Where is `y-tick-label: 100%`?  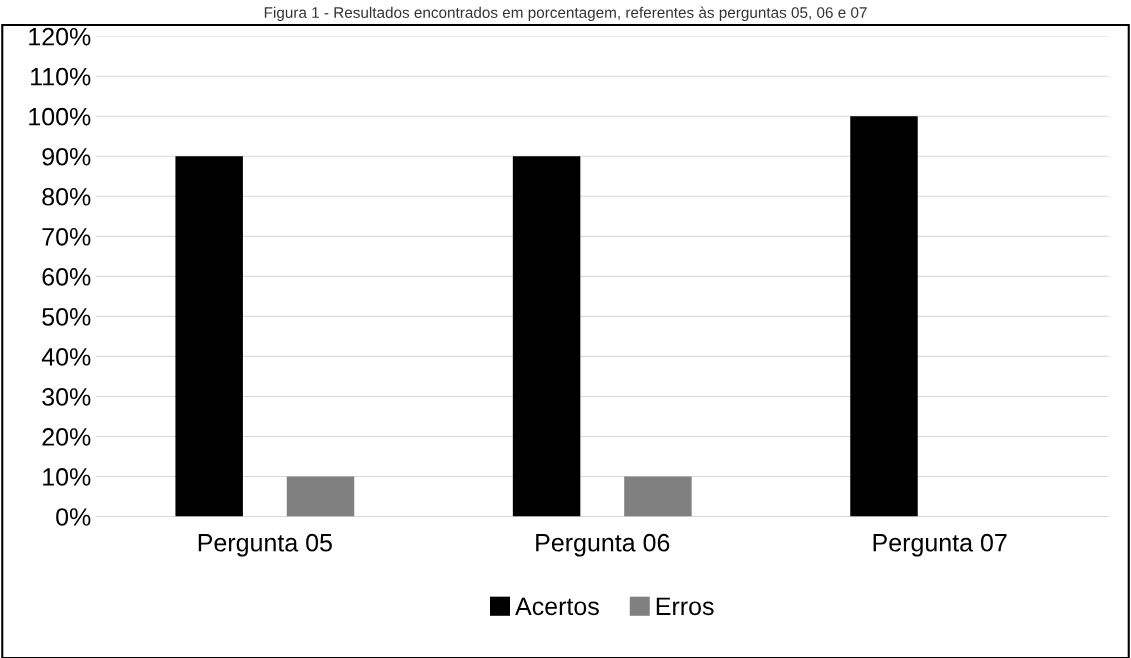 y-tick-label: 100% is located at coordinates (60, 116).